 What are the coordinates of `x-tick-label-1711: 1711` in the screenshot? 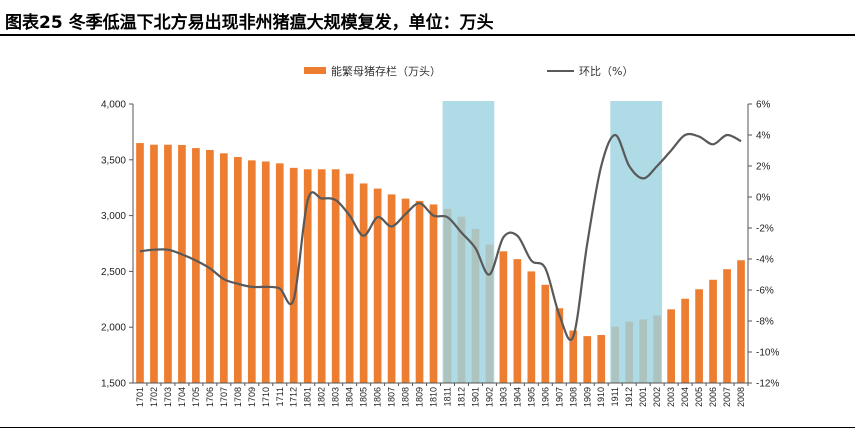 It's located at (280, 396).